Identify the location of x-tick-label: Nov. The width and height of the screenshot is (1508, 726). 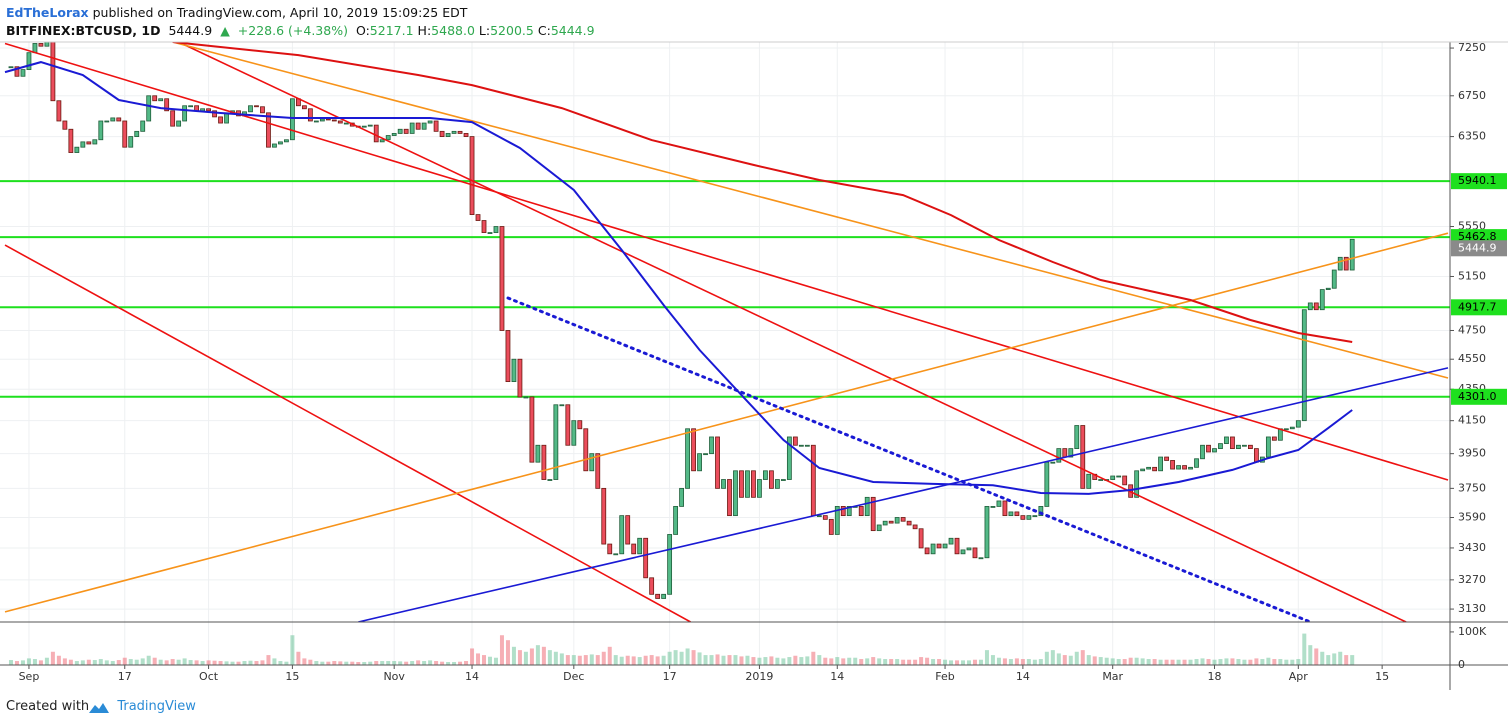
(394, 676).